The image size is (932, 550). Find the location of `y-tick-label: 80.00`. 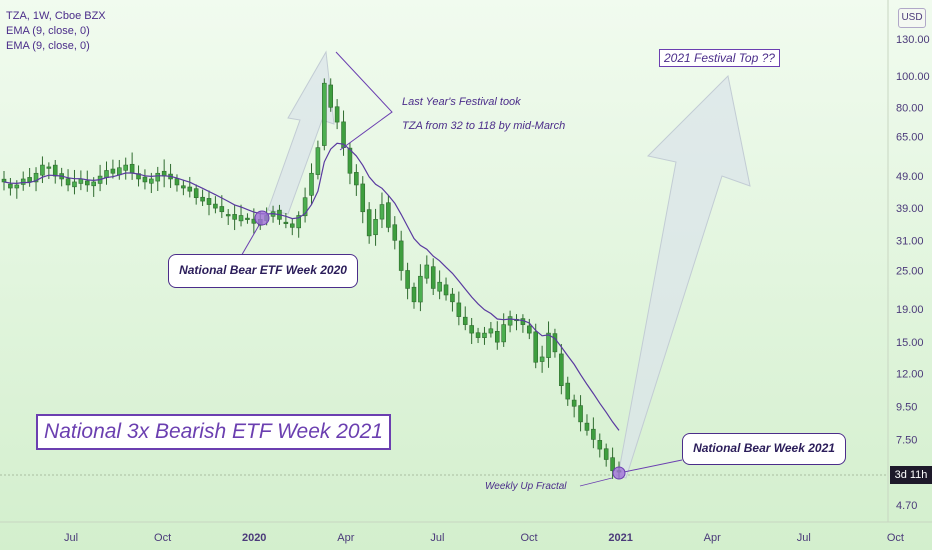

y-tick-label: 80.00 is located at coordinates (910, 108).